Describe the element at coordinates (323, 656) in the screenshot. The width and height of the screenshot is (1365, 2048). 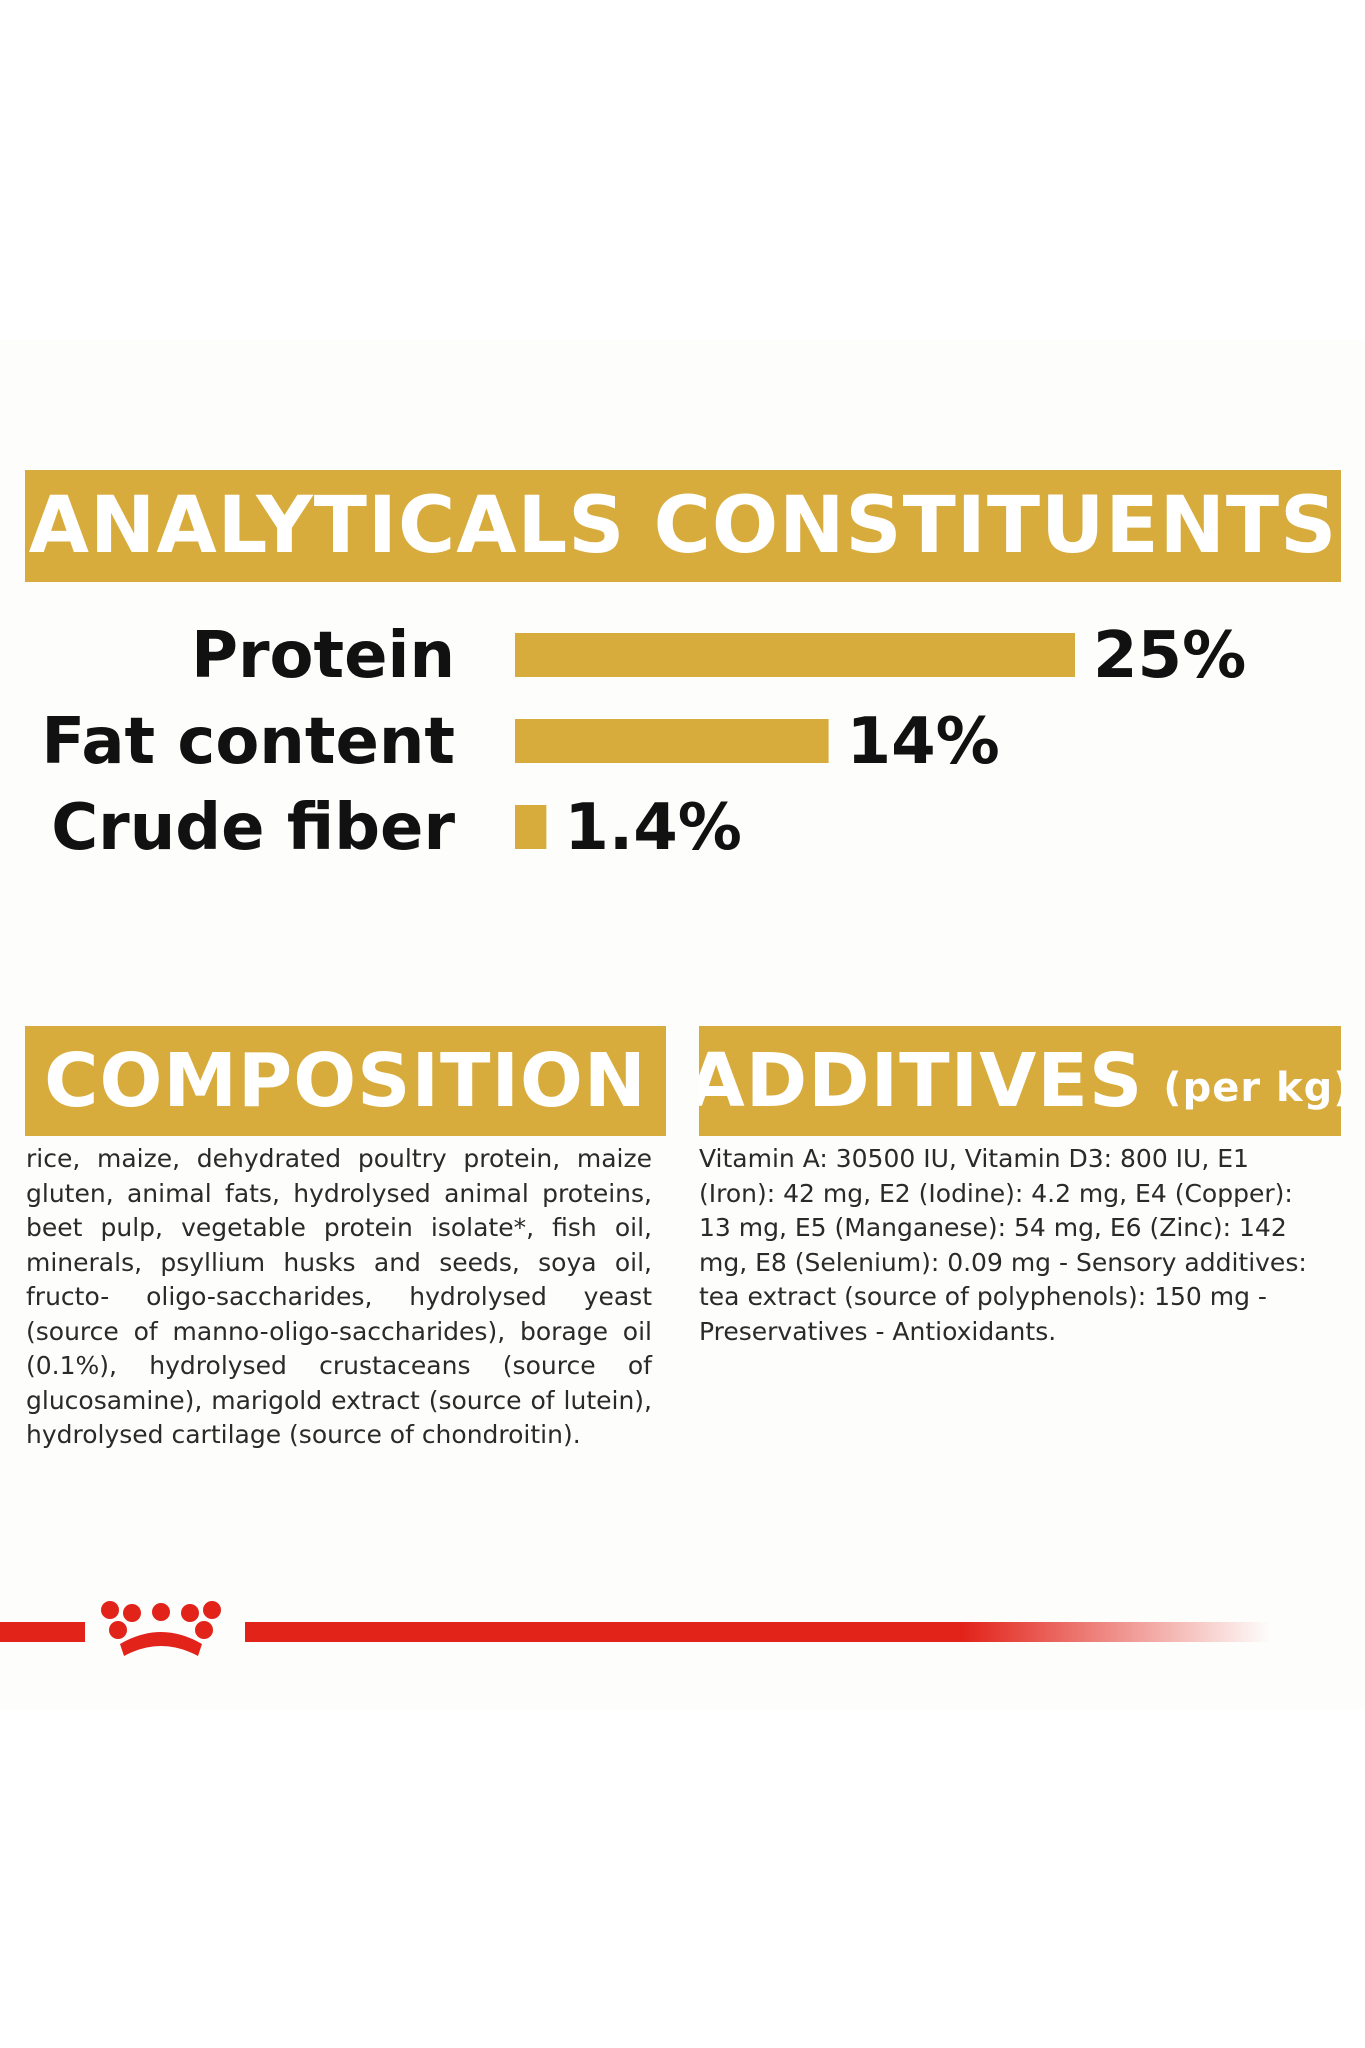
I see `category-label: Protein` at that location.